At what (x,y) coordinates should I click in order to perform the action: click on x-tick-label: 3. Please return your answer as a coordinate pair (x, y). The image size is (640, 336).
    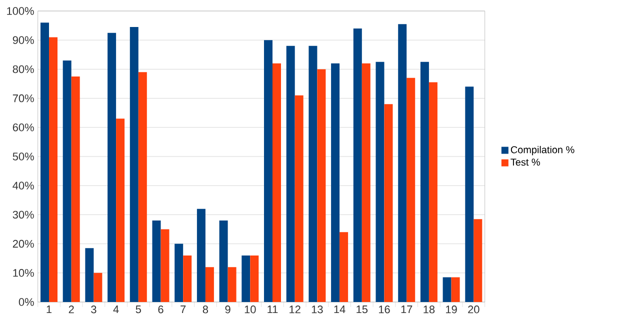
    Looking at the image, I should click on (93, 310).